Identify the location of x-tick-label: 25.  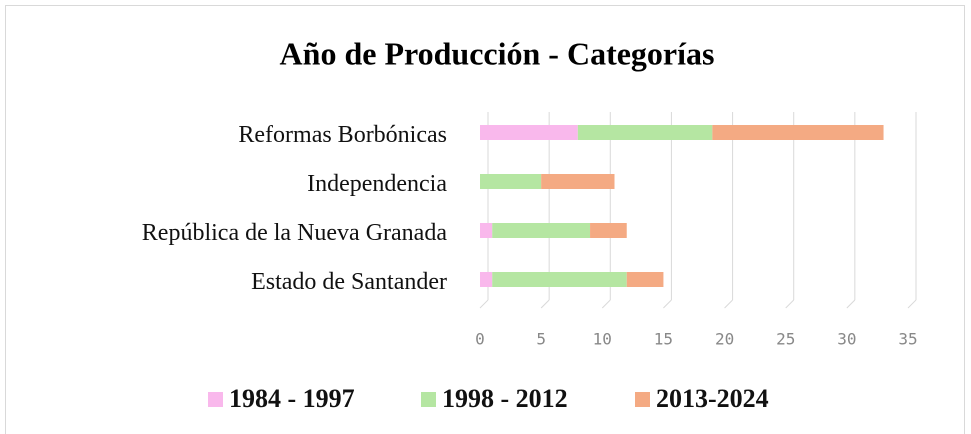
(785, 339).